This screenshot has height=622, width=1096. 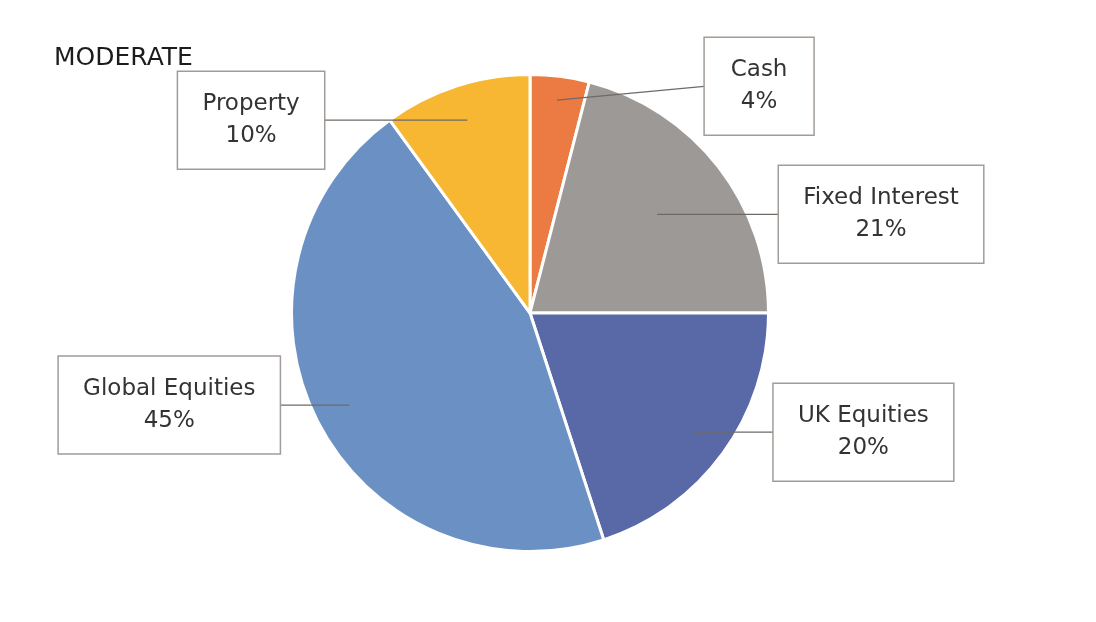 I want to click on data-label: 45%, so click(x=169, y=419).